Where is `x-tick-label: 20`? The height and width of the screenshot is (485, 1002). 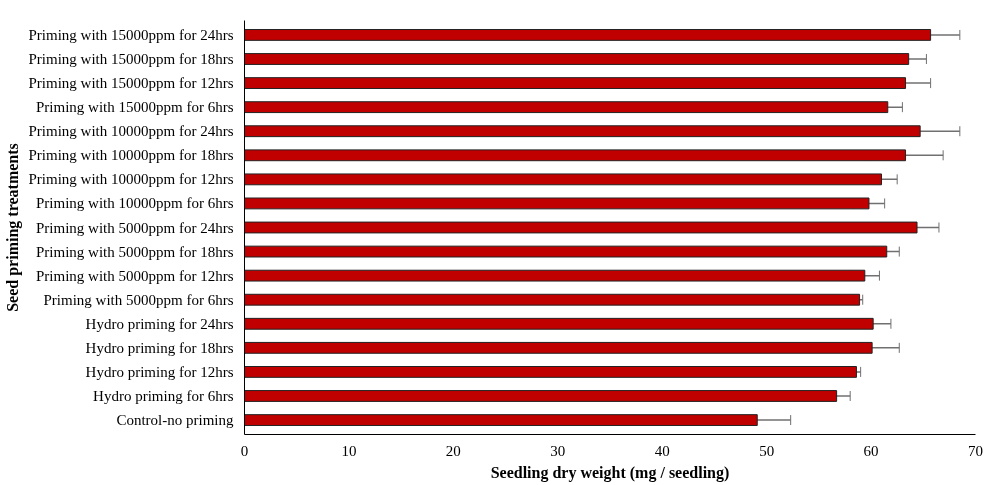 x-tick-label: 20 is located at coordinates (453, 450).